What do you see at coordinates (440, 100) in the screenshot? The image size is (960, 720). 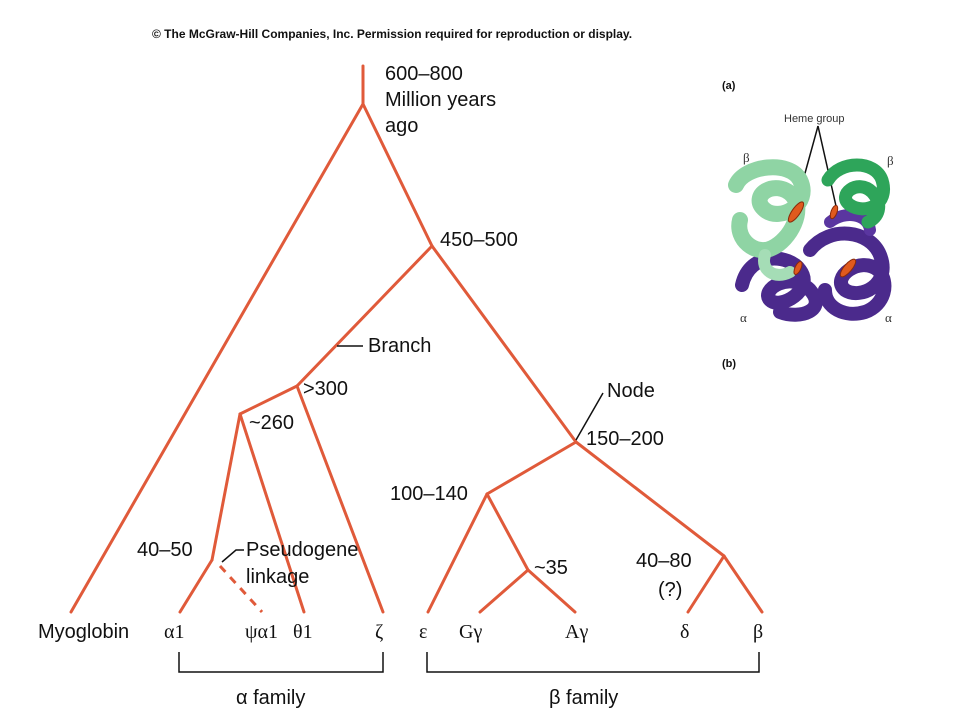 I see `root-time-line2: Million years` at bounding box center [440, 100].